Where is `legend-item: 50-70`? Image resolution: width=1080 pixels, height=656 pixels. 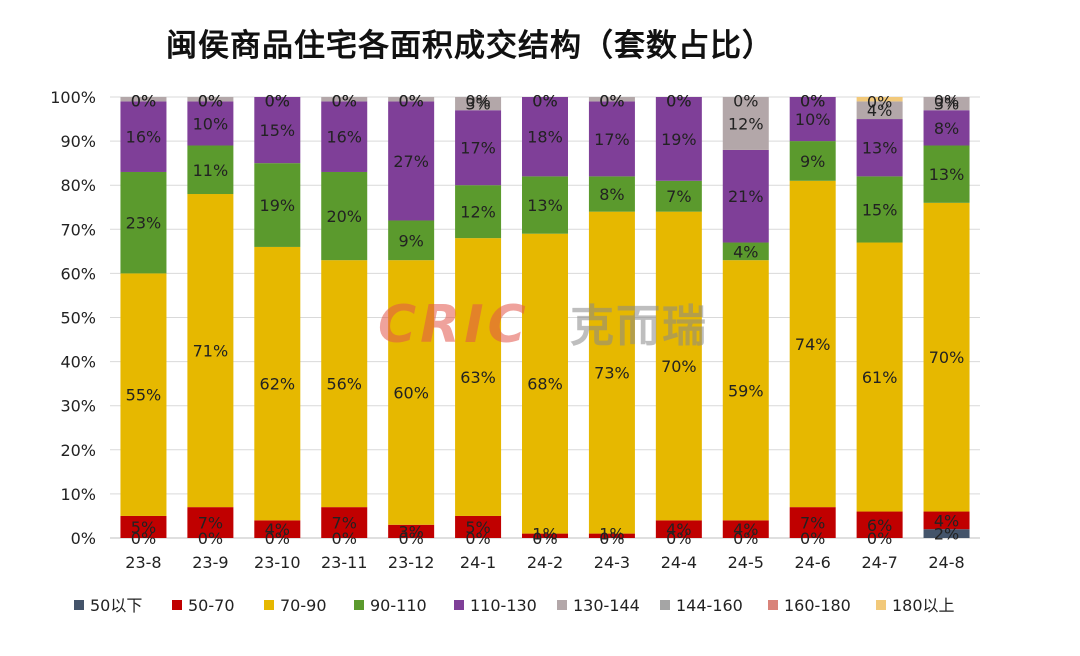
legend-item: 50-70 is located at coordinates (203, 605).